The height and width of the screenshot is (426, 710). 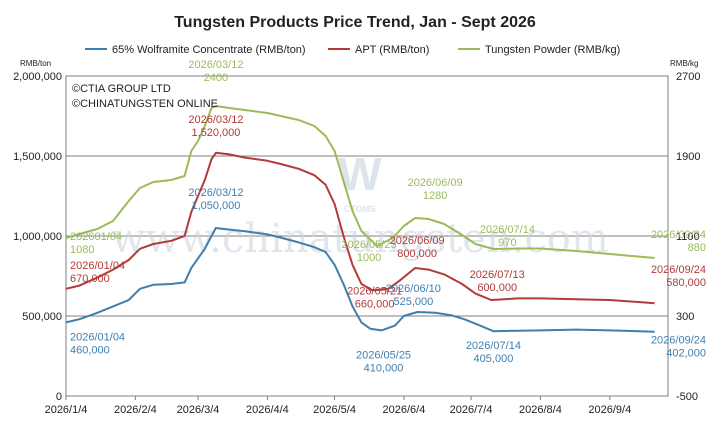 What do you see at coordinates (37, 77) in the screenshot?
I see `y-left-tick-label: 2,000,000` at bounding box center [37, 77].